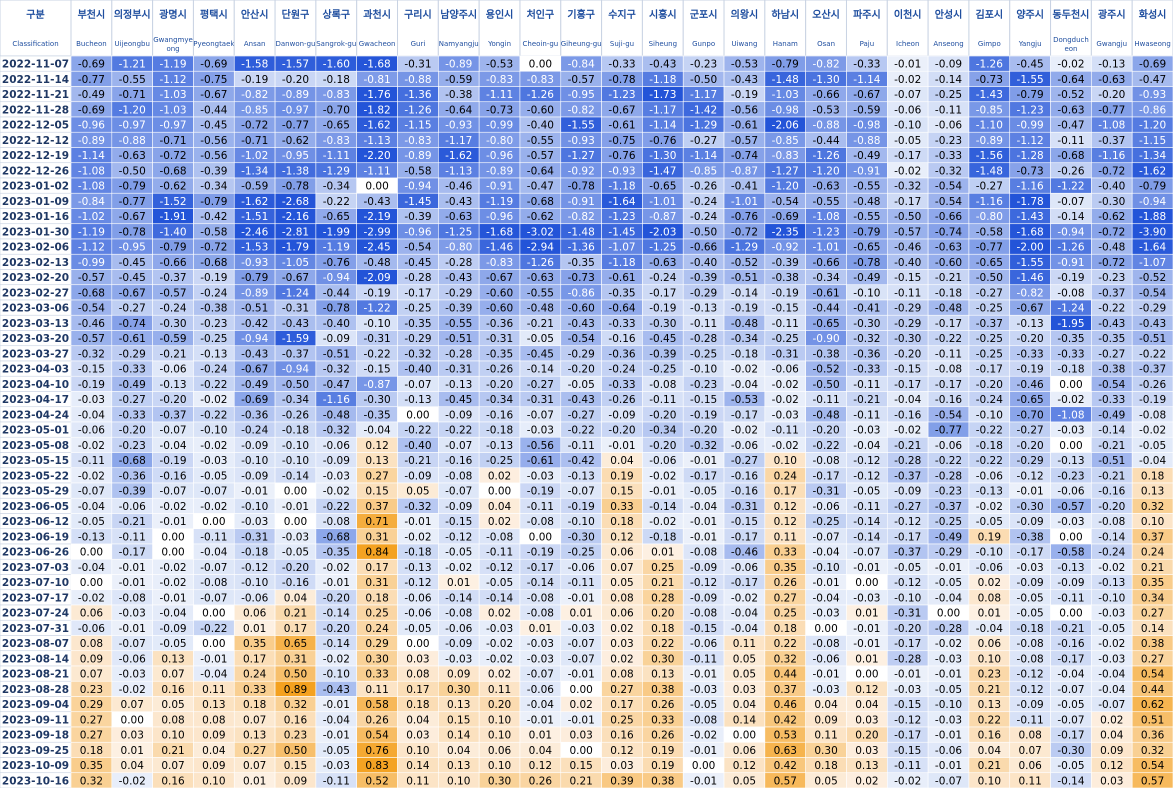 This screenshot has width=1173, height=788. Describe the element at coordinates (540, 492) in the screenshot. I see `heat-cell-value: -0.19` at that location.